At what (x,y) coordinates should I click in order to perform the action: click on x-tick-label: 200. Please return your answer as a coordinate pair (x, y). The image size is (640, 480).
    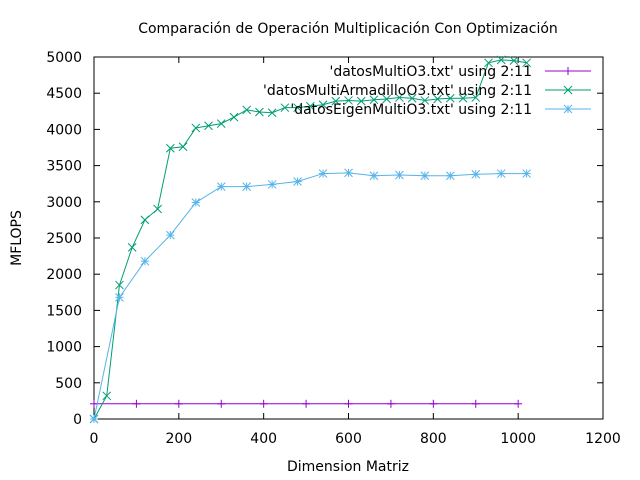
    Looking at the image, I should click on (178, 439).